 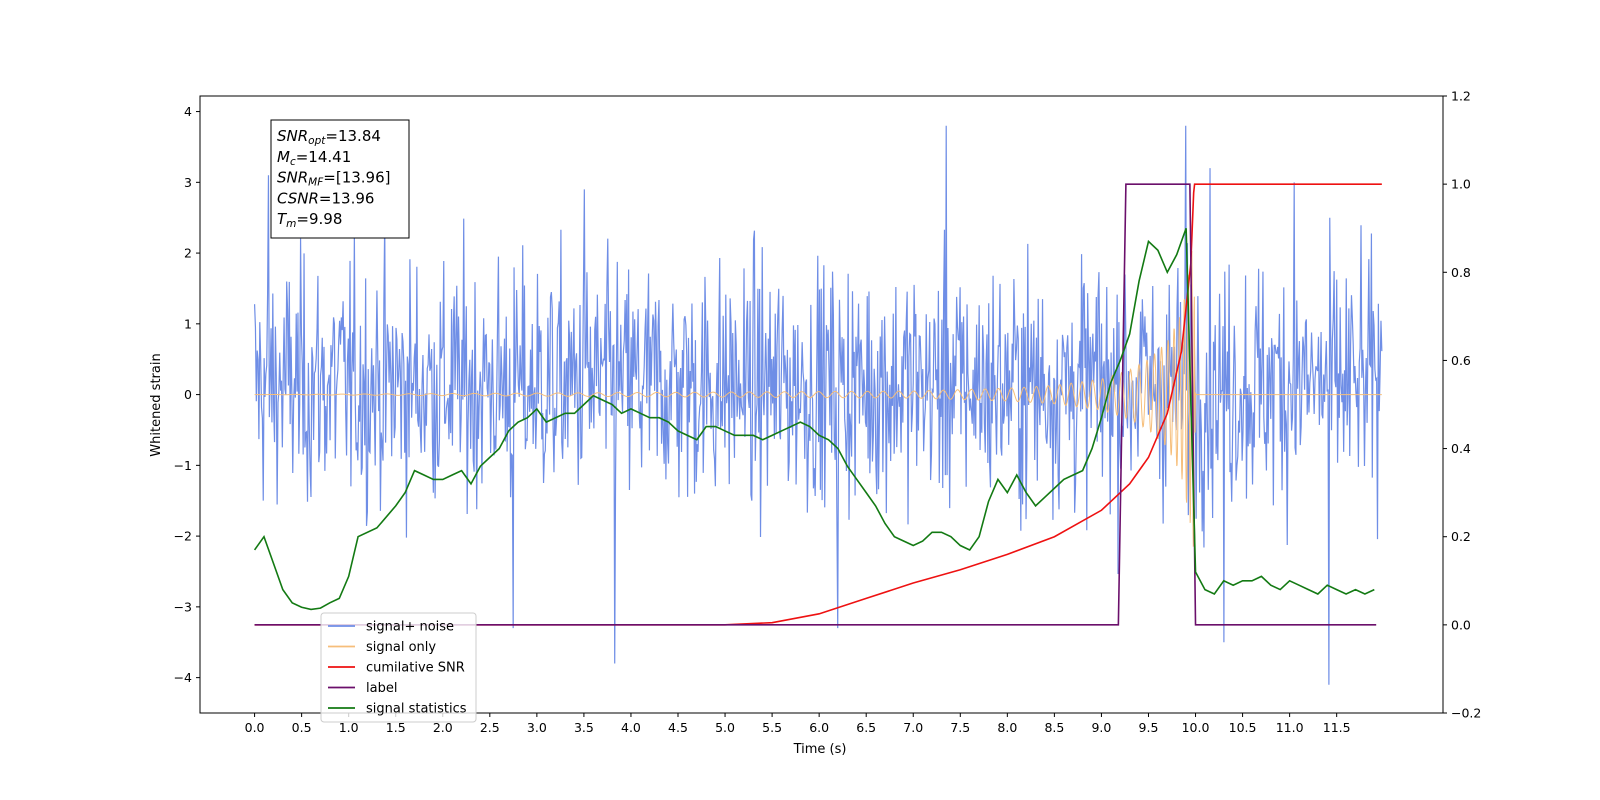 What do you see at coordinates (1101, 727) in the screenshot?
I see `x-tick-label: 9.0` at bounding box center [1101, 727].